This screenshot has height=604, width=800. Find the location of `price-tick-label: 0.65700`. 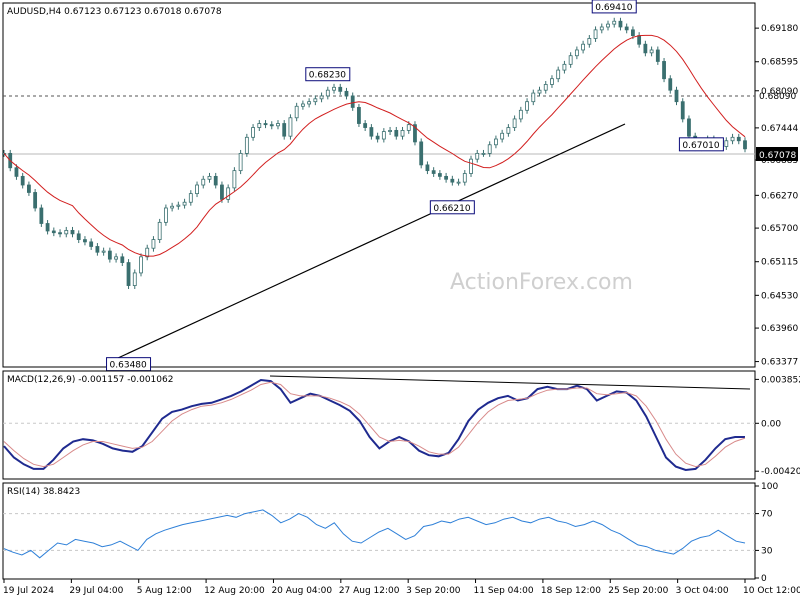

price-tick-label: 0.65700 is located at coordinates (779, 229).